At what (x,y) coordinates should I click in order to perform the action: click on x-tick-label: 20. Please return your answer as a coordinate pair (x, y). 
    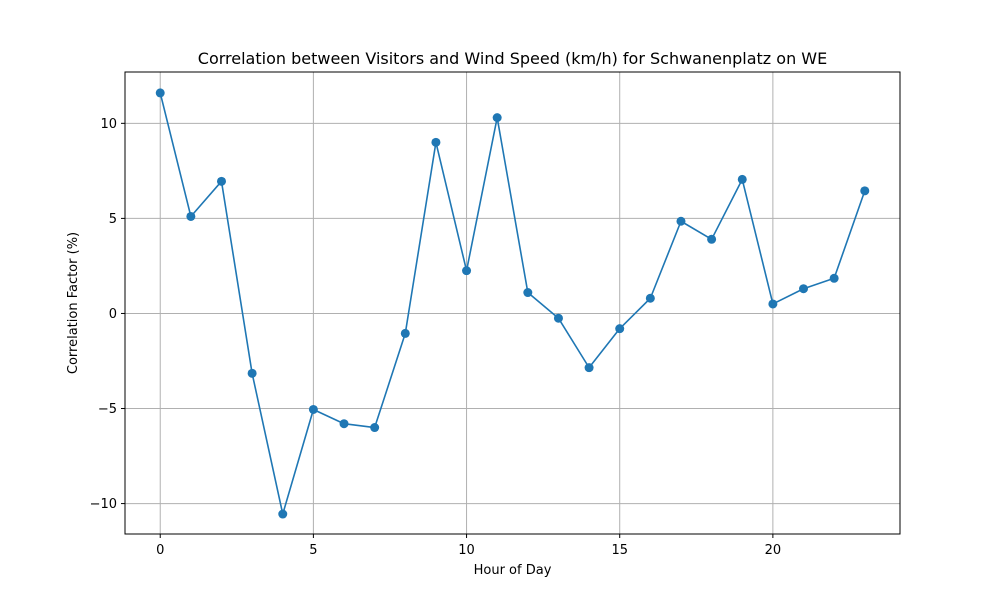
    Looking at the image, I should click on (773, 550).